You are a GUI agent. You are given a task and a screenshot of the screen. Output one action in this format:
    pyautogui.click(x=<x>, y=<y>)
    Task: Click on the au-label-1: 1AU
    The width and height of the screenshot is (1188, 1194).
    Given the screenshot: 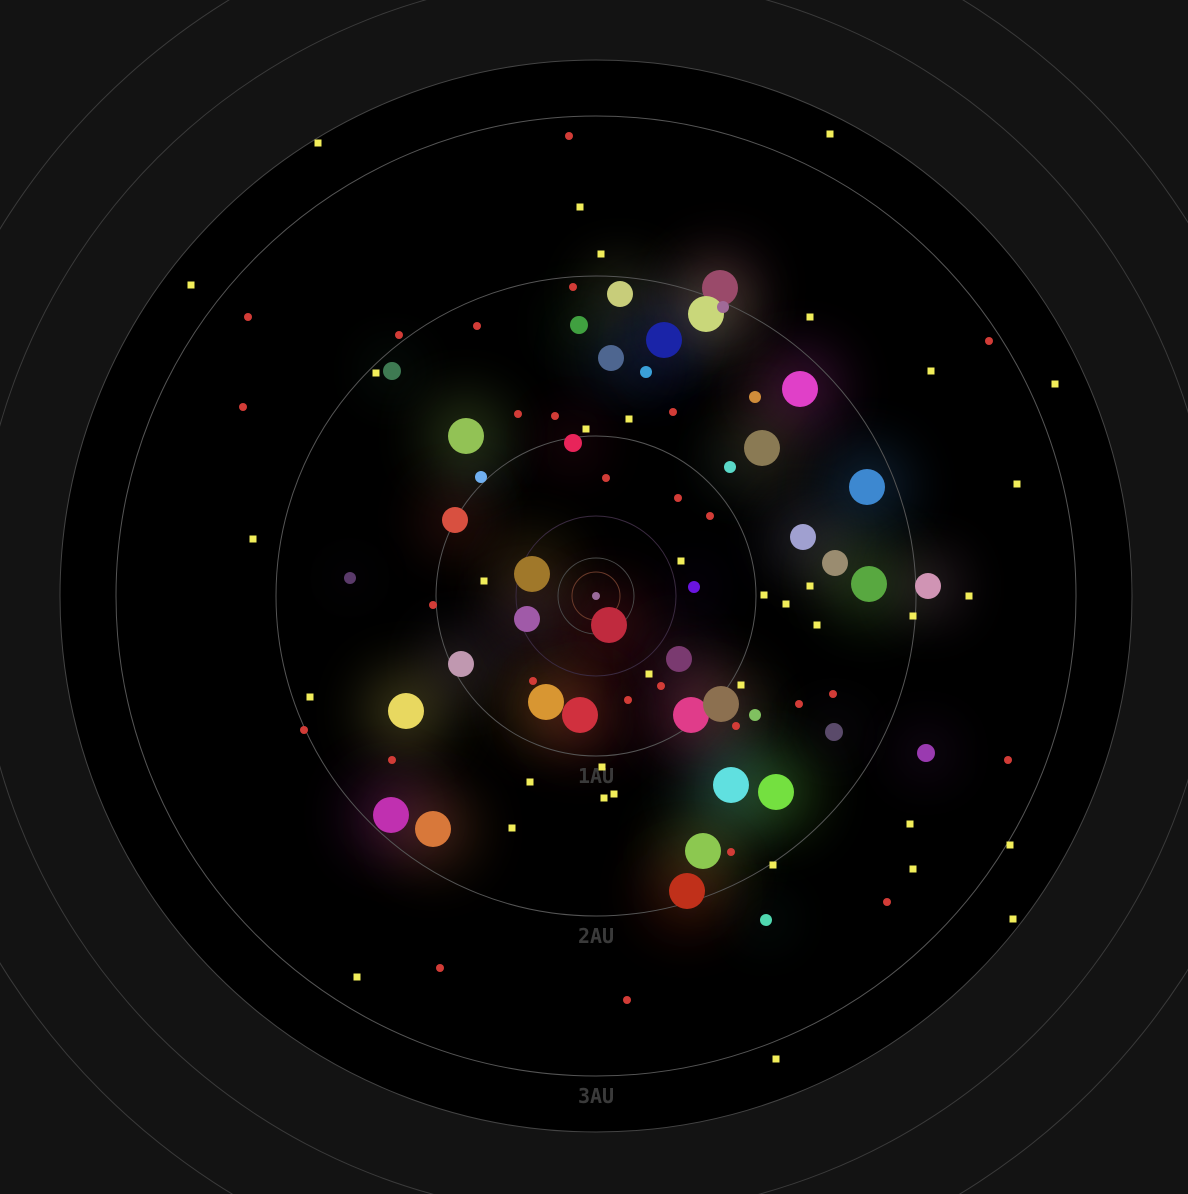 What is the action you would take?
    pyautogui.click(x=596, y=776)
    